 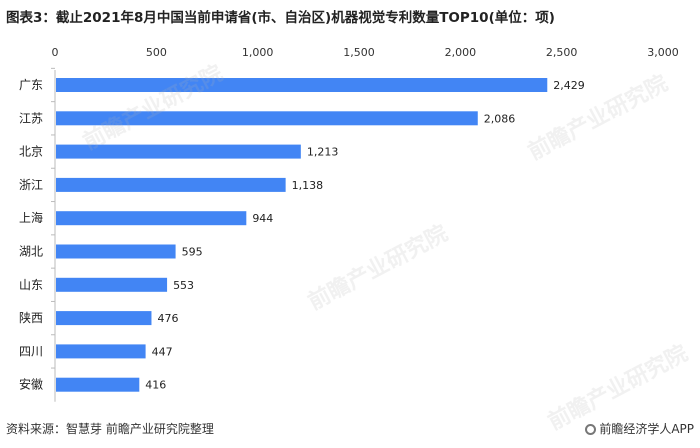 What do you see at coordinates (31, 185) in the screenshot?
I see `category-label: 浙江` at bounding box center [31, 185].